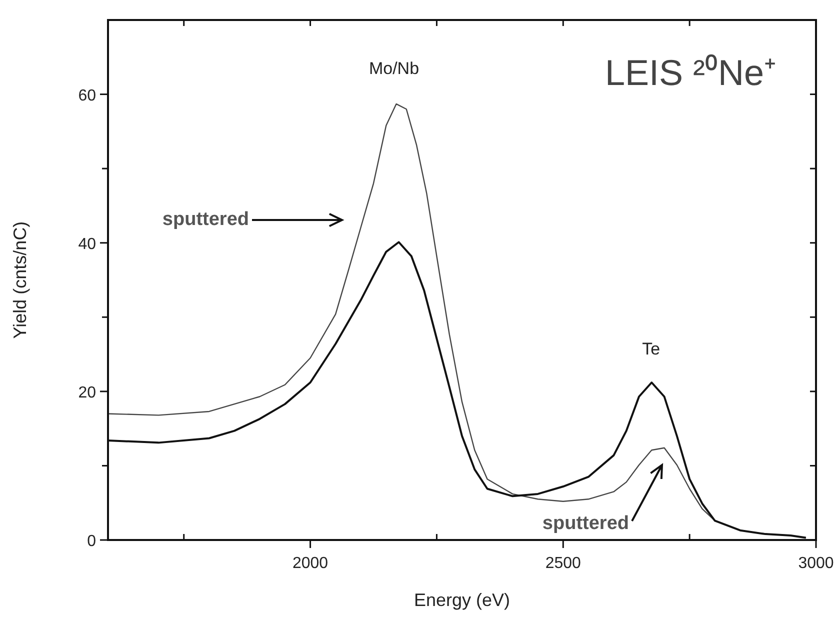 The image size is (840, 619). Describe the element at coordinates (651, 348) in the screenshot. I see `annotation: Te` at that location.